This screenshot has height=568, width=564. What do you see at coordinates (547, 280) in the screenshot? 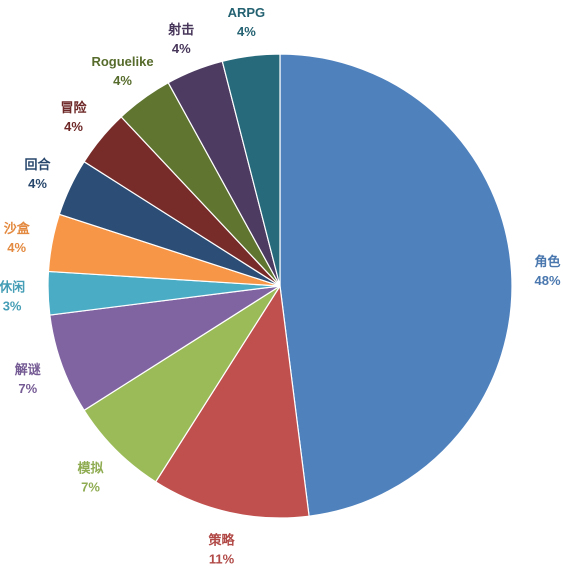
I see `slice-value-slice-1: 48%` at bounding box center [547, 280].